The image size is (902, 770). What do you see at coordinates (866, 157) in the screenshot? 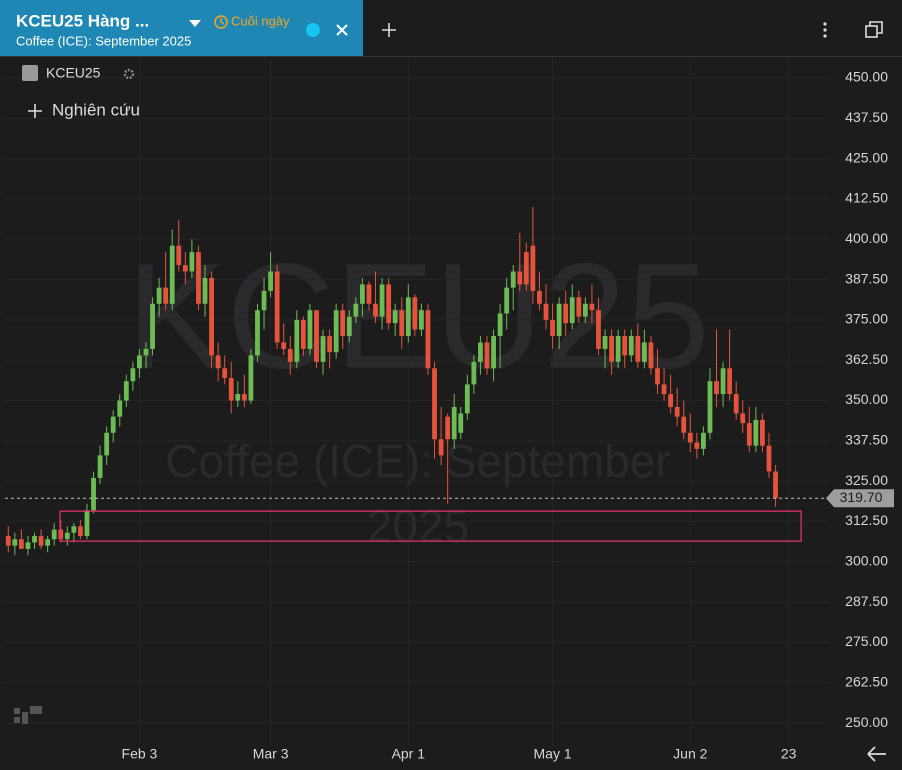
I see `y-tick-label: 425.00` at bounding box center [866, 157].